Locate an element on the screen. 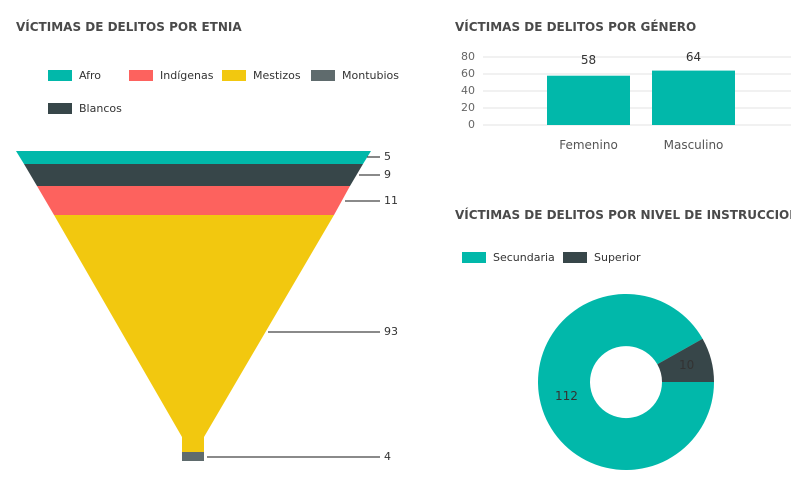  bar-masculino is located at coordinates (693, 97).